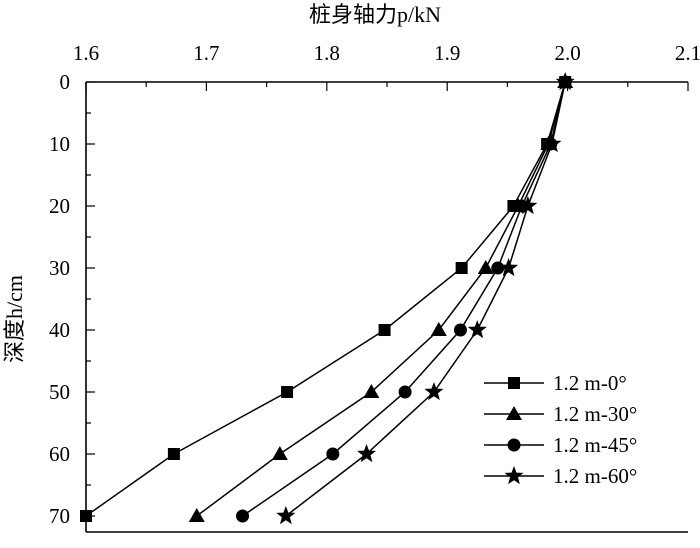  I want to click on legend-label: 1.2 m-30°, so click(595, 414).